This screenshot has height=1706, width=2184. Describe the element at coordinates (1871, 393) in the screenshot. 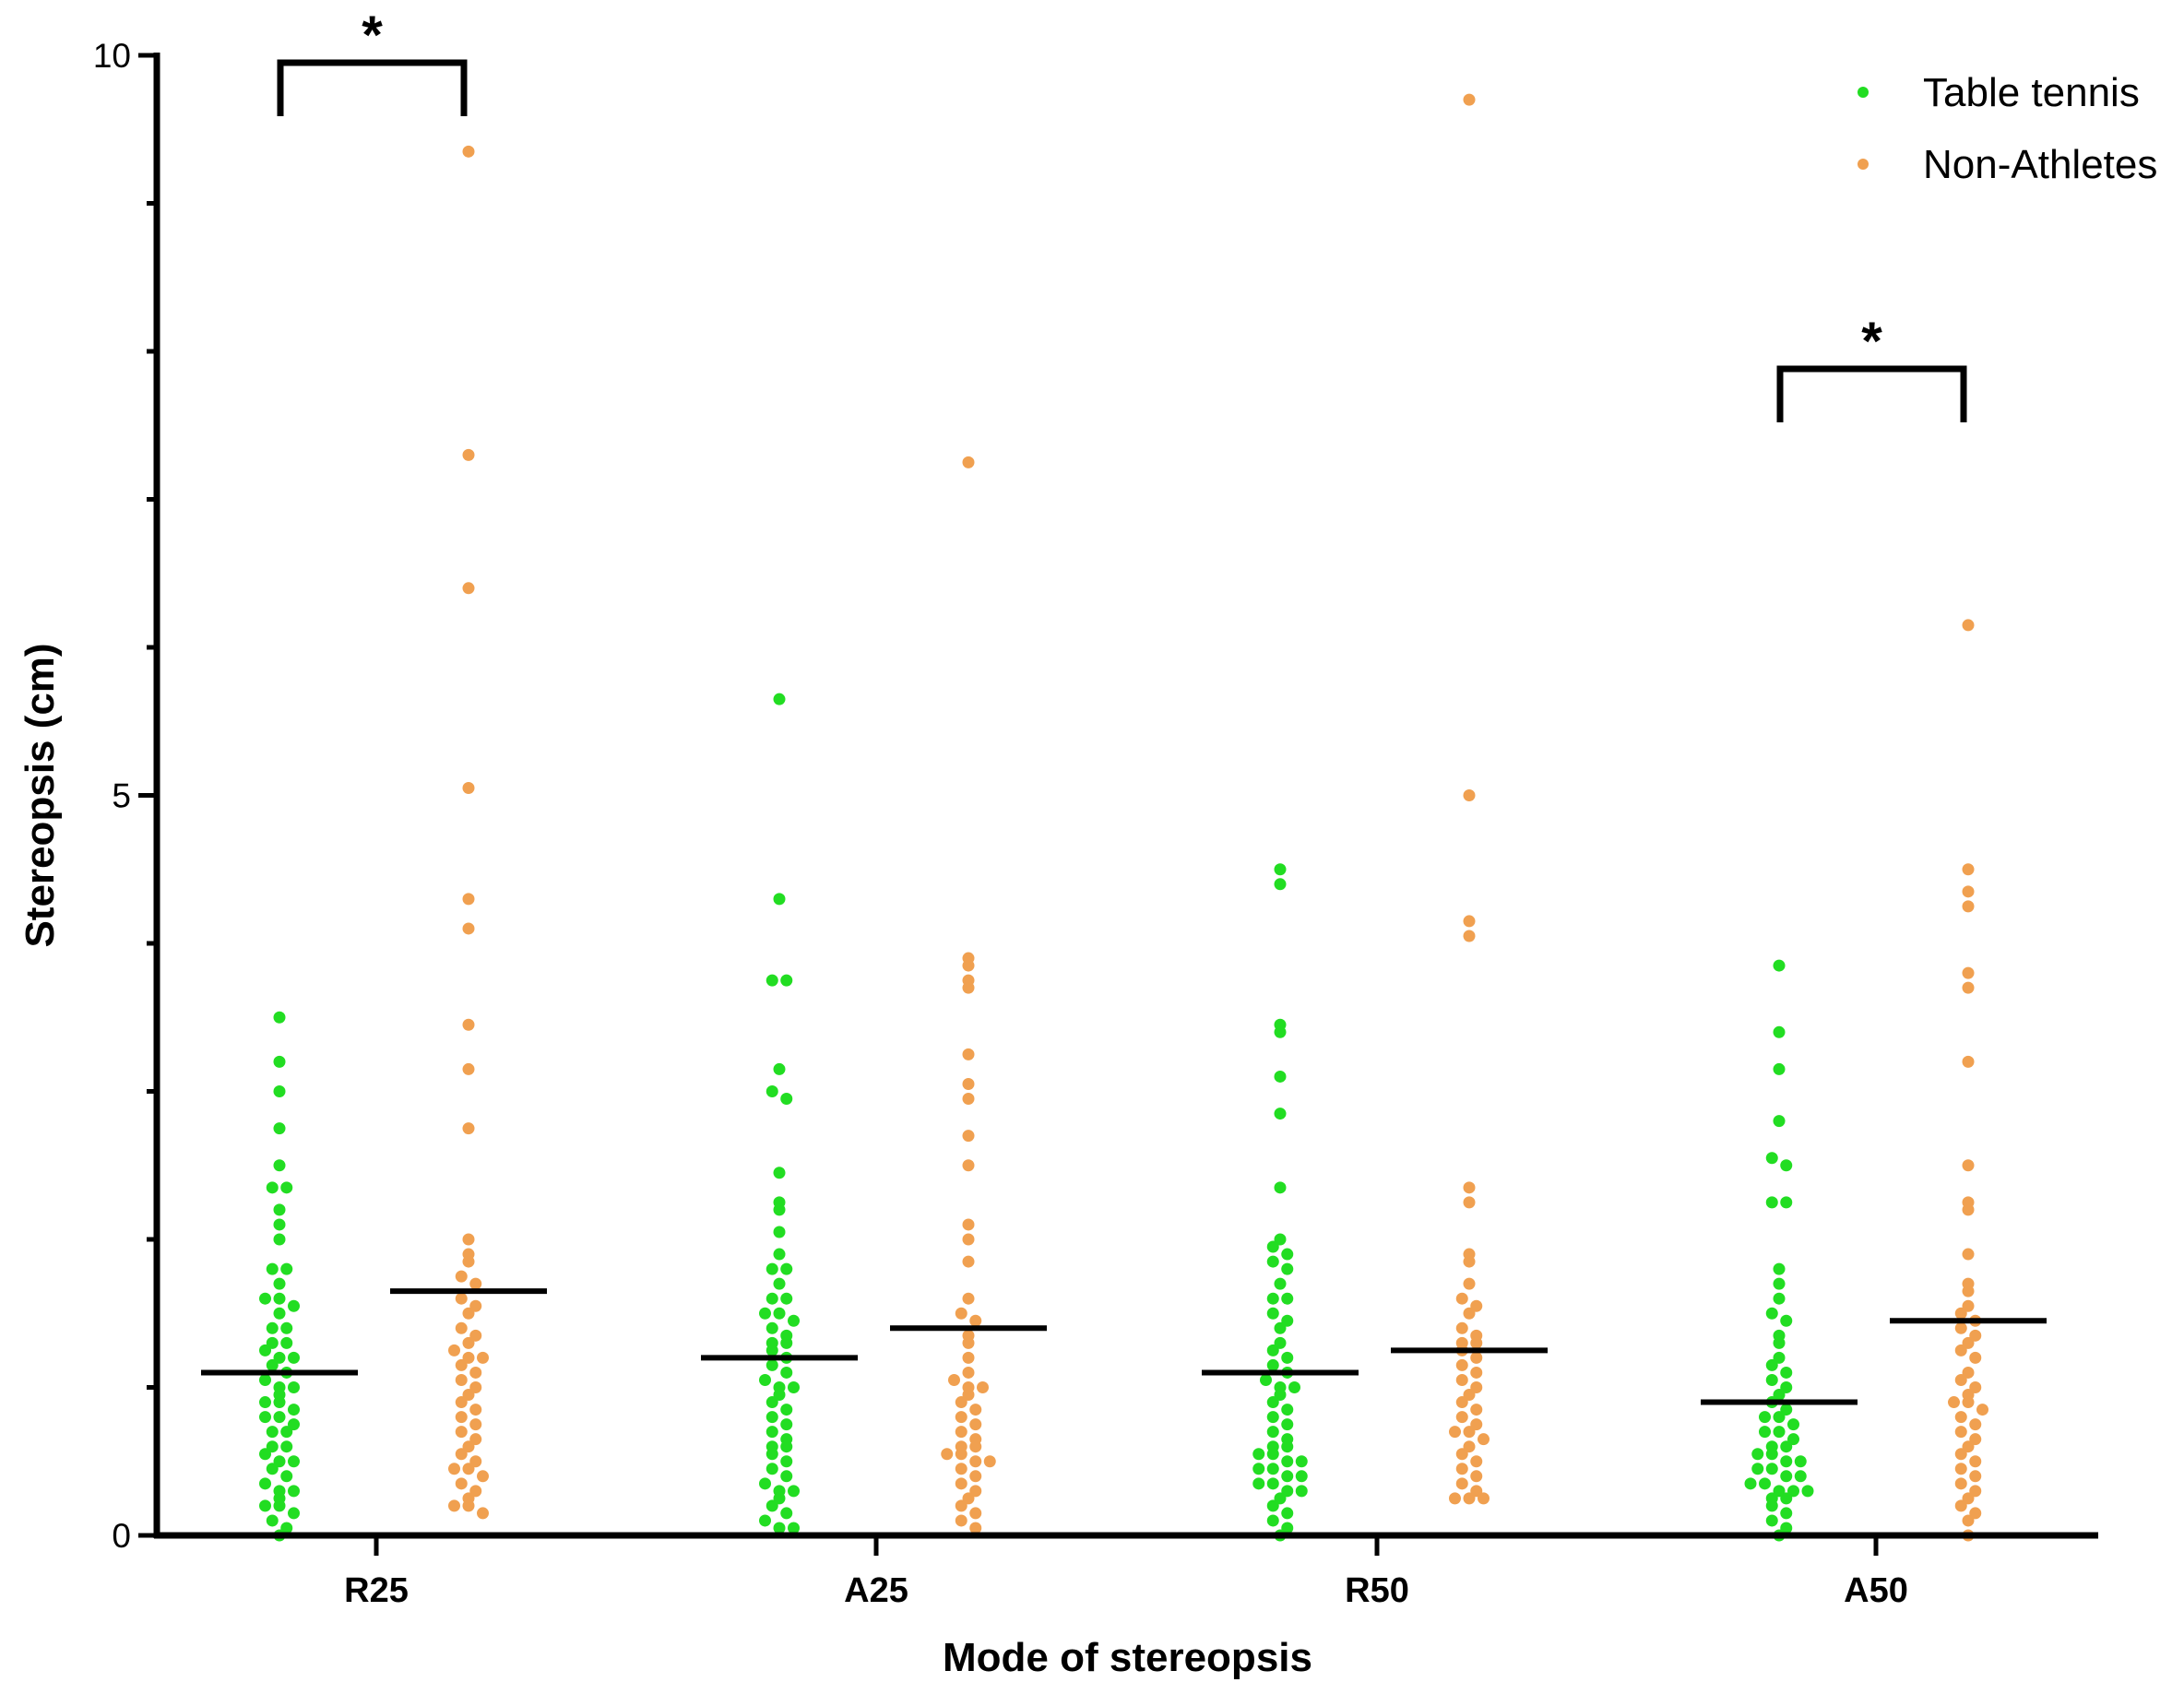

I see `significance-bracket-a50` at that location.